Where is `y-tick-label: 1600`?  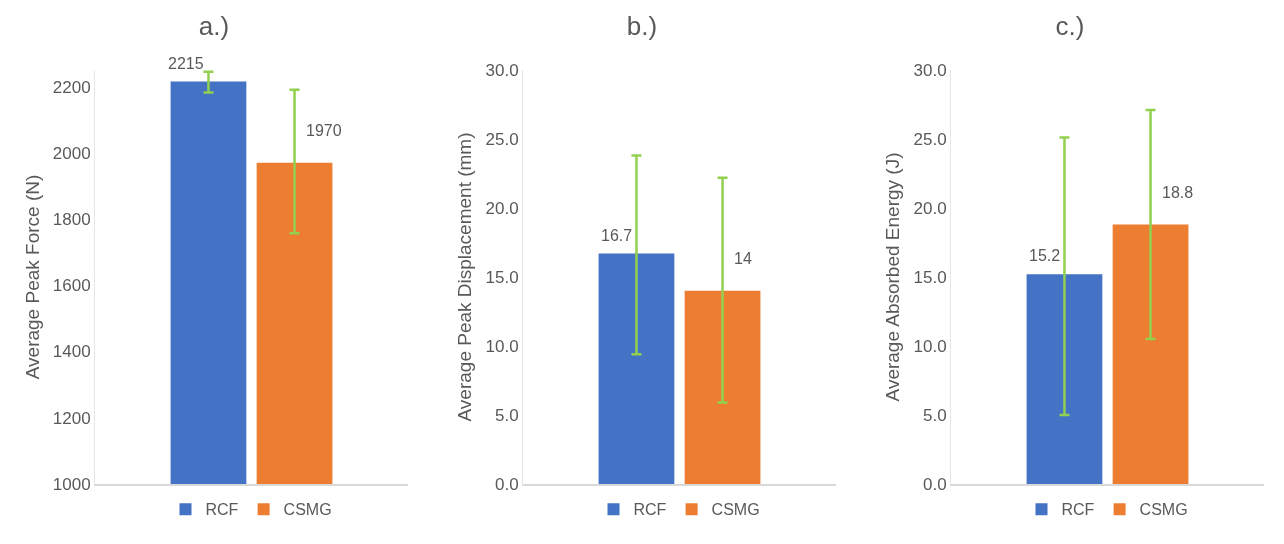
y-tick-label: 1600 is located at coordinates (71, 286).